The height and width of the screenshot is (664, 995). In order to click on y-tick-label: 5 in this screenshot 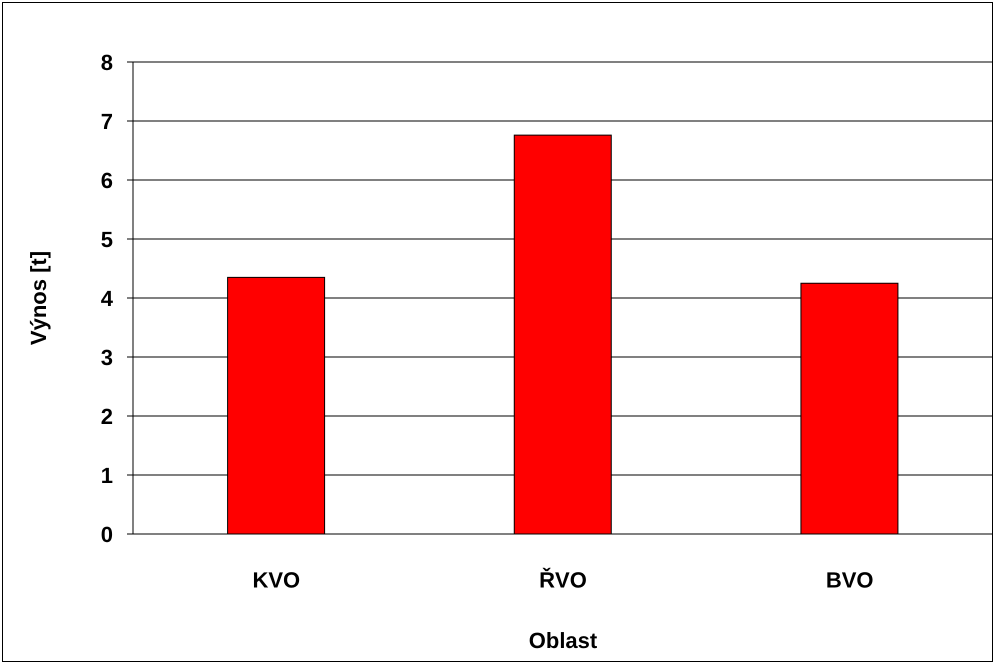, I will do `click(106, 239)`.